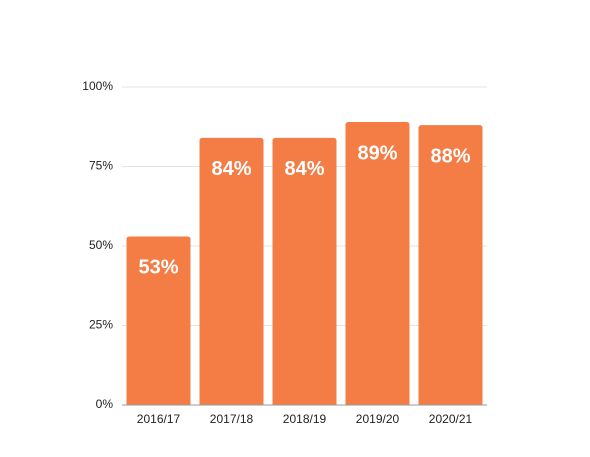 The height and width of the screenshot is (457, 590). What do you see at coordinates (101, 166) in the screenshot?
I see `y-tick-label: 75%` at bounding box center [101, 166].